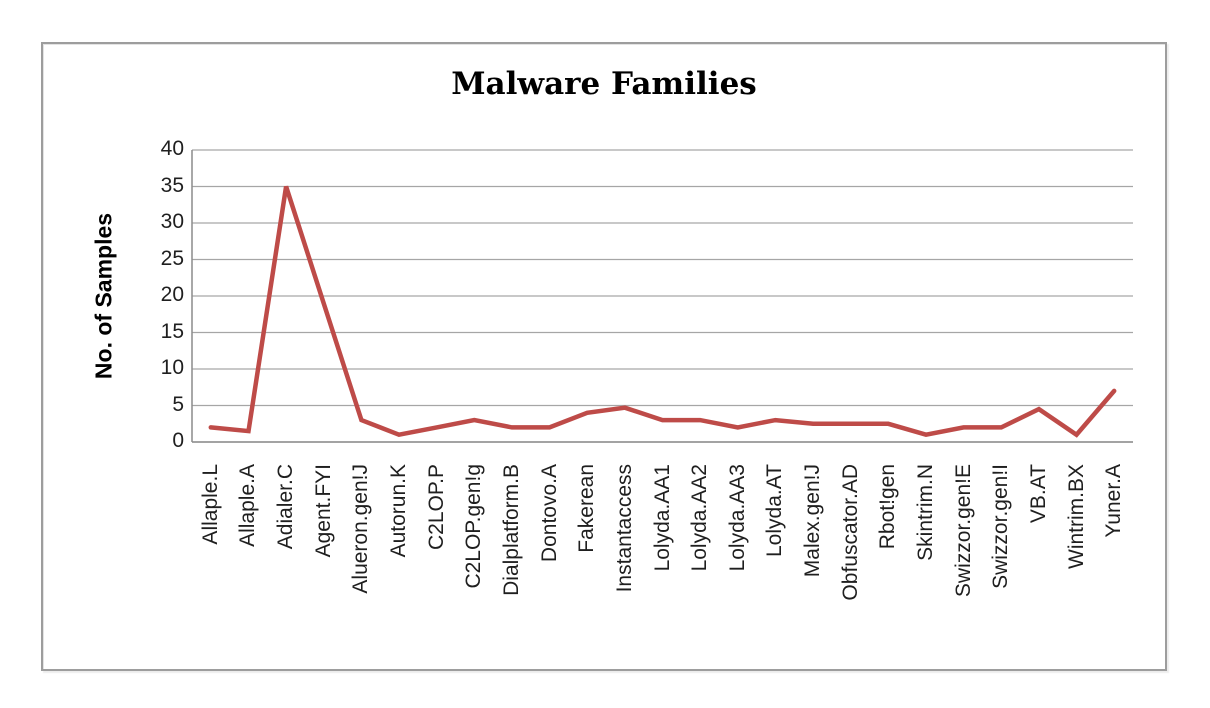  What do you see at coordinates (323, 511) in the screenshot?
I see `x-axis-label-agent-fyi: Agent.FYI` at bounding box center [323, 511].